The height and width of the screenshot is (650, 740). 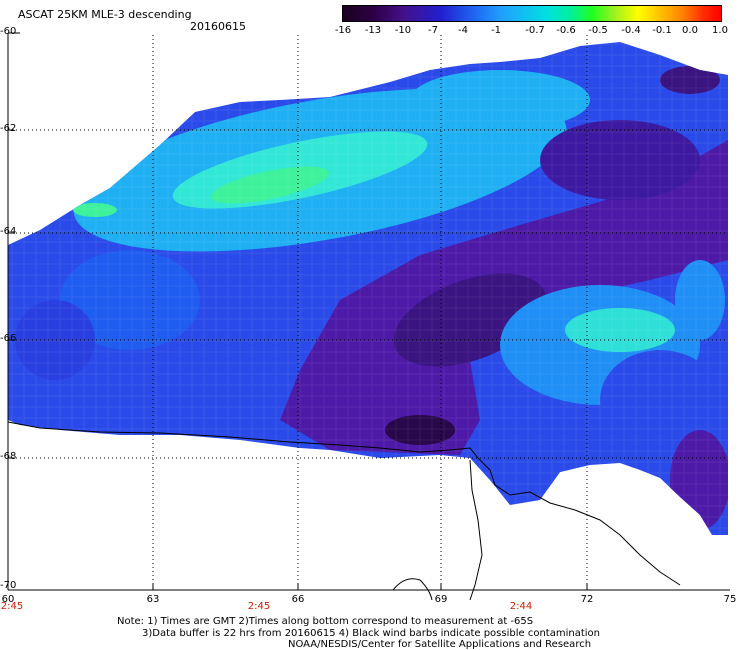 What do you see at coordinates (153, 599) in the screenshot?
I see `lon-label: 63` at bounding box center [153, 599].